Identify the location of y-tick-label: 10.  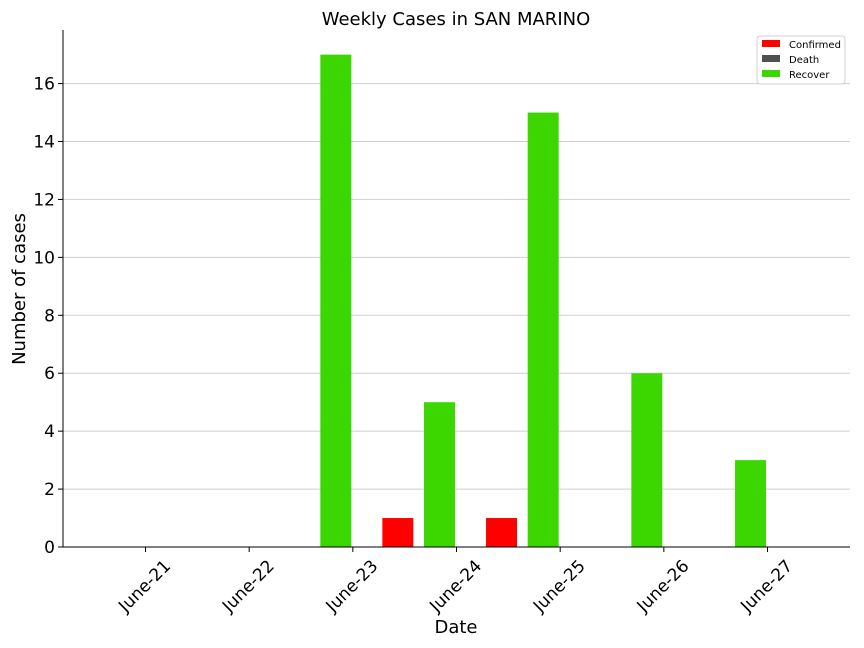
(44, 258).